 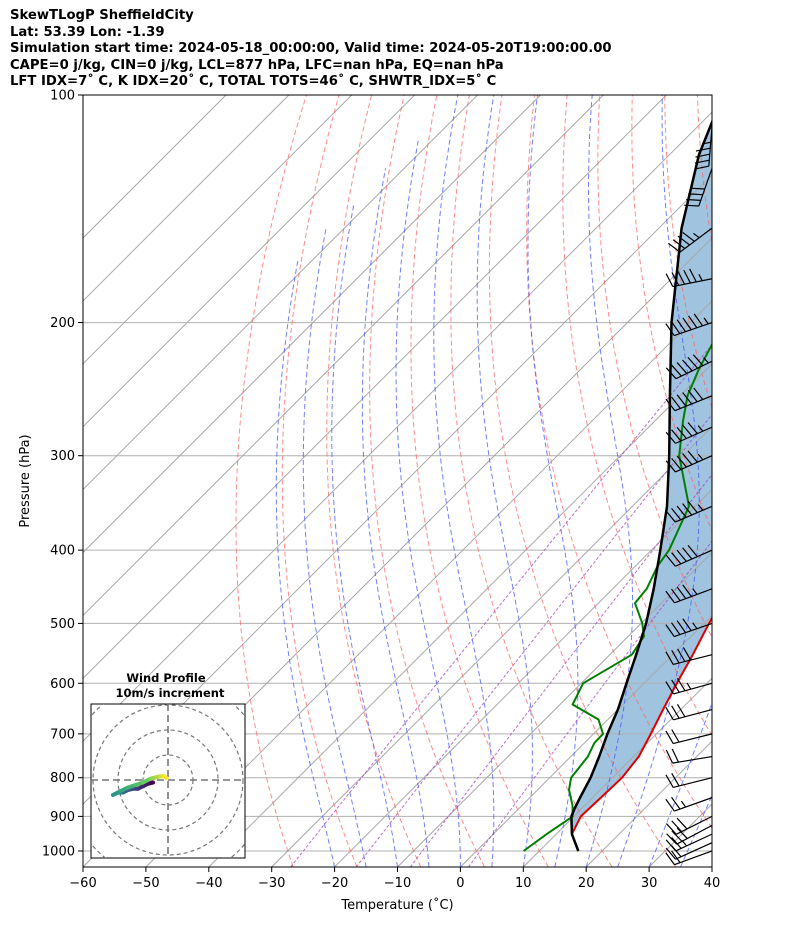 I want to click on x-tick-label: −10, so click(x=397, y=883).